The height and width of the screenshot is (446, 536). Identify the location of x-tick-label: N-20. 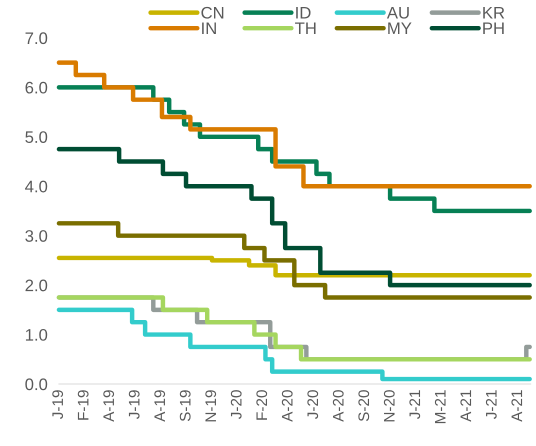
(389, 406).